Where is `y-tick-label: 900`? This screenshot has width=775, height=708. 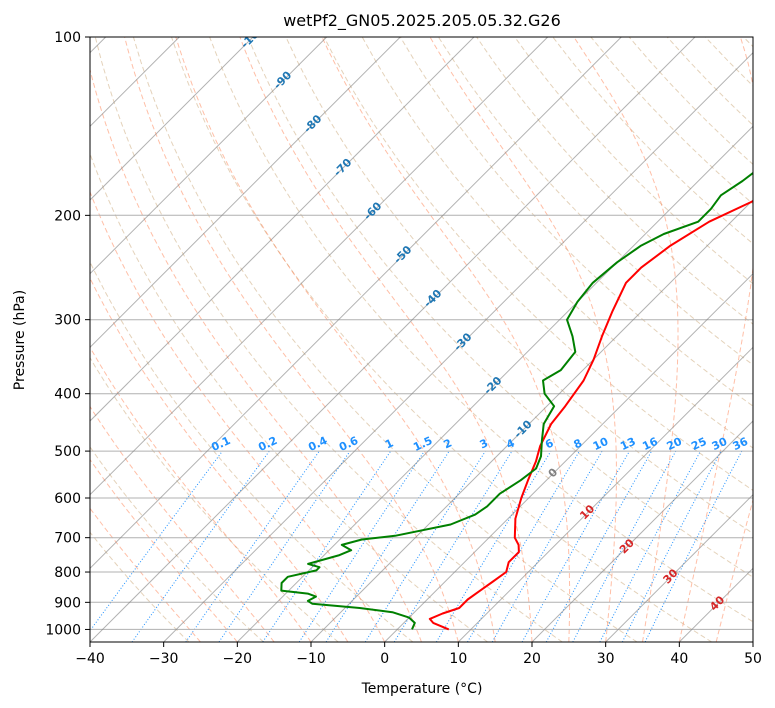
y-tick-label: 900 is located at coordinates (67, 603).